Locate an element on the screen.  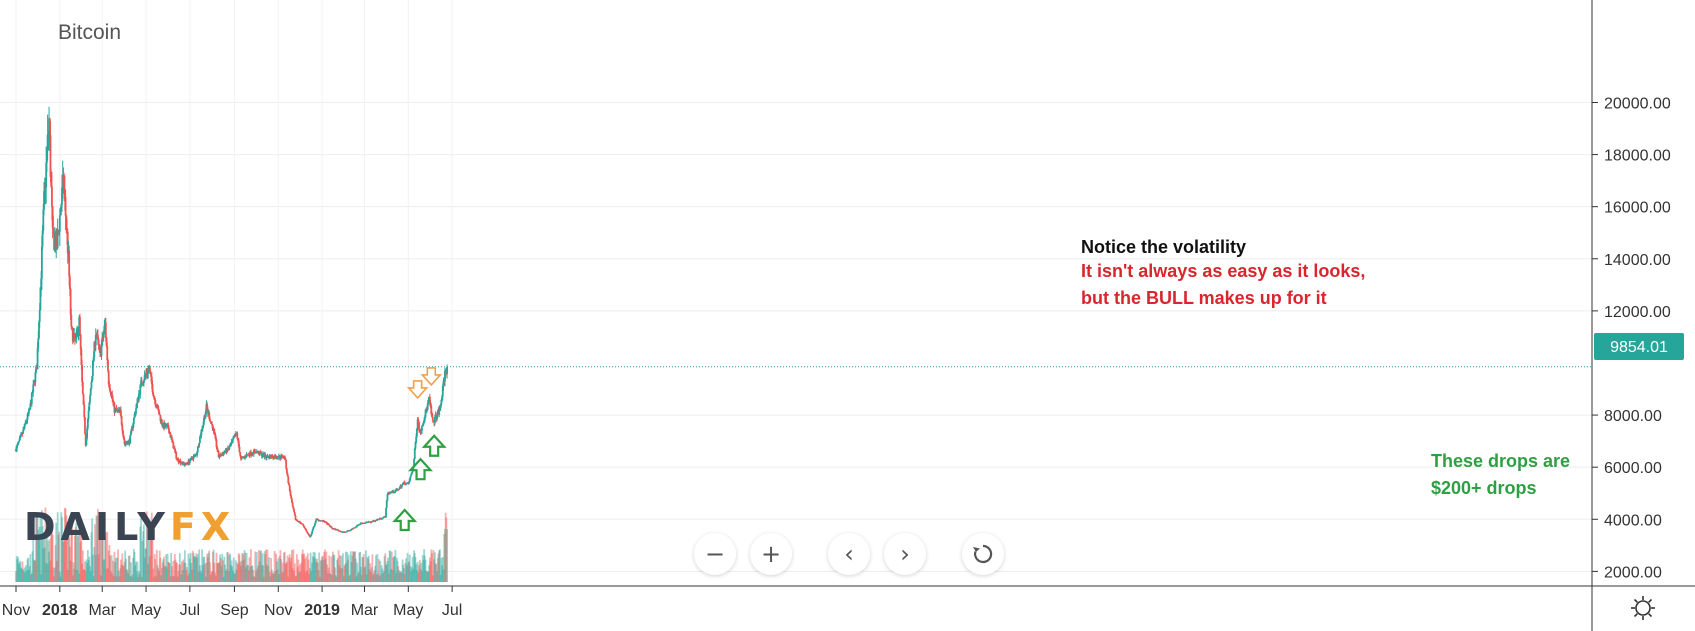
scroll-back-button: ‹ is located at coordinates (849, 554).